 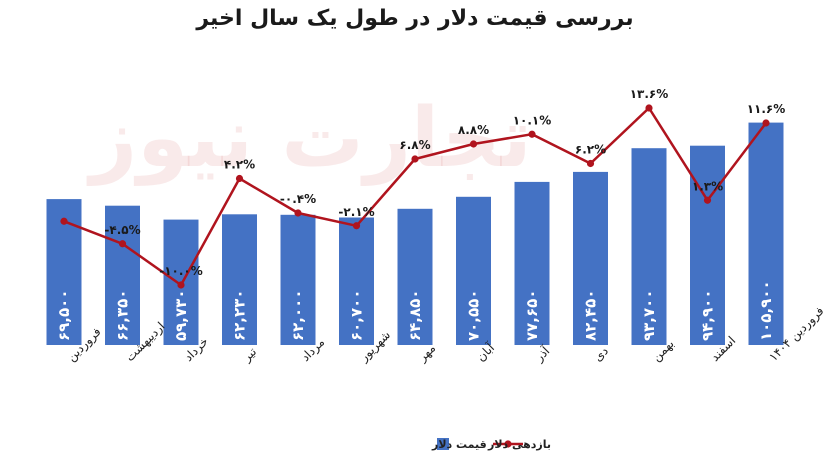 What do you see at coordinates (415, 18) in the screenshot?
I see `chart-title: بررسی قیمت دلار در طول یک سال اخیر` at bounding box center [415, 18].